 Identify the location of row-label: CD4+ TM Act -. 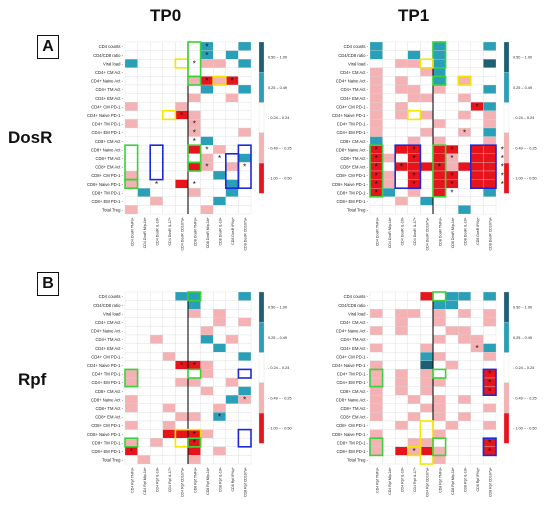
(355, 339).